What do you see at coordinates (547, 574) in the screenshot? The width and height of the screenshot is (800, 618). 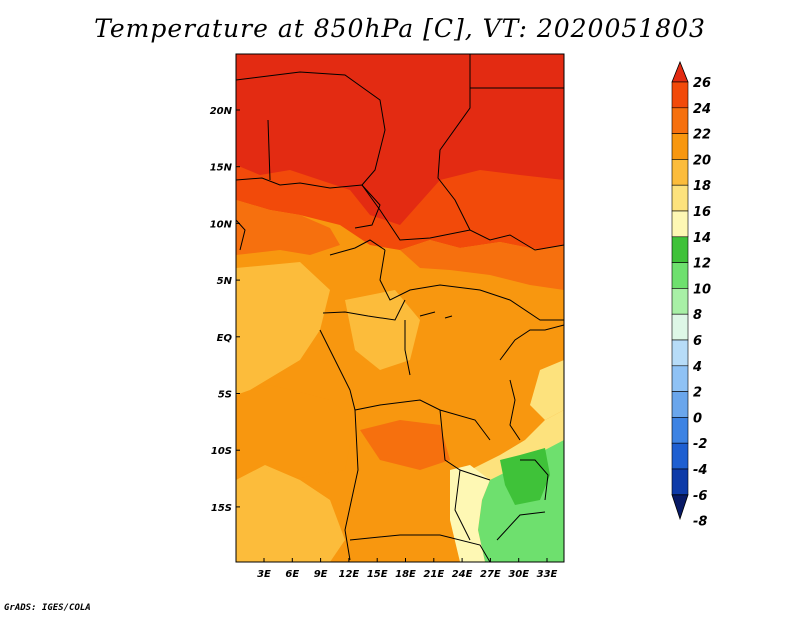 I see `lon-tick-label: 33E` at bounding box center [547, 574].